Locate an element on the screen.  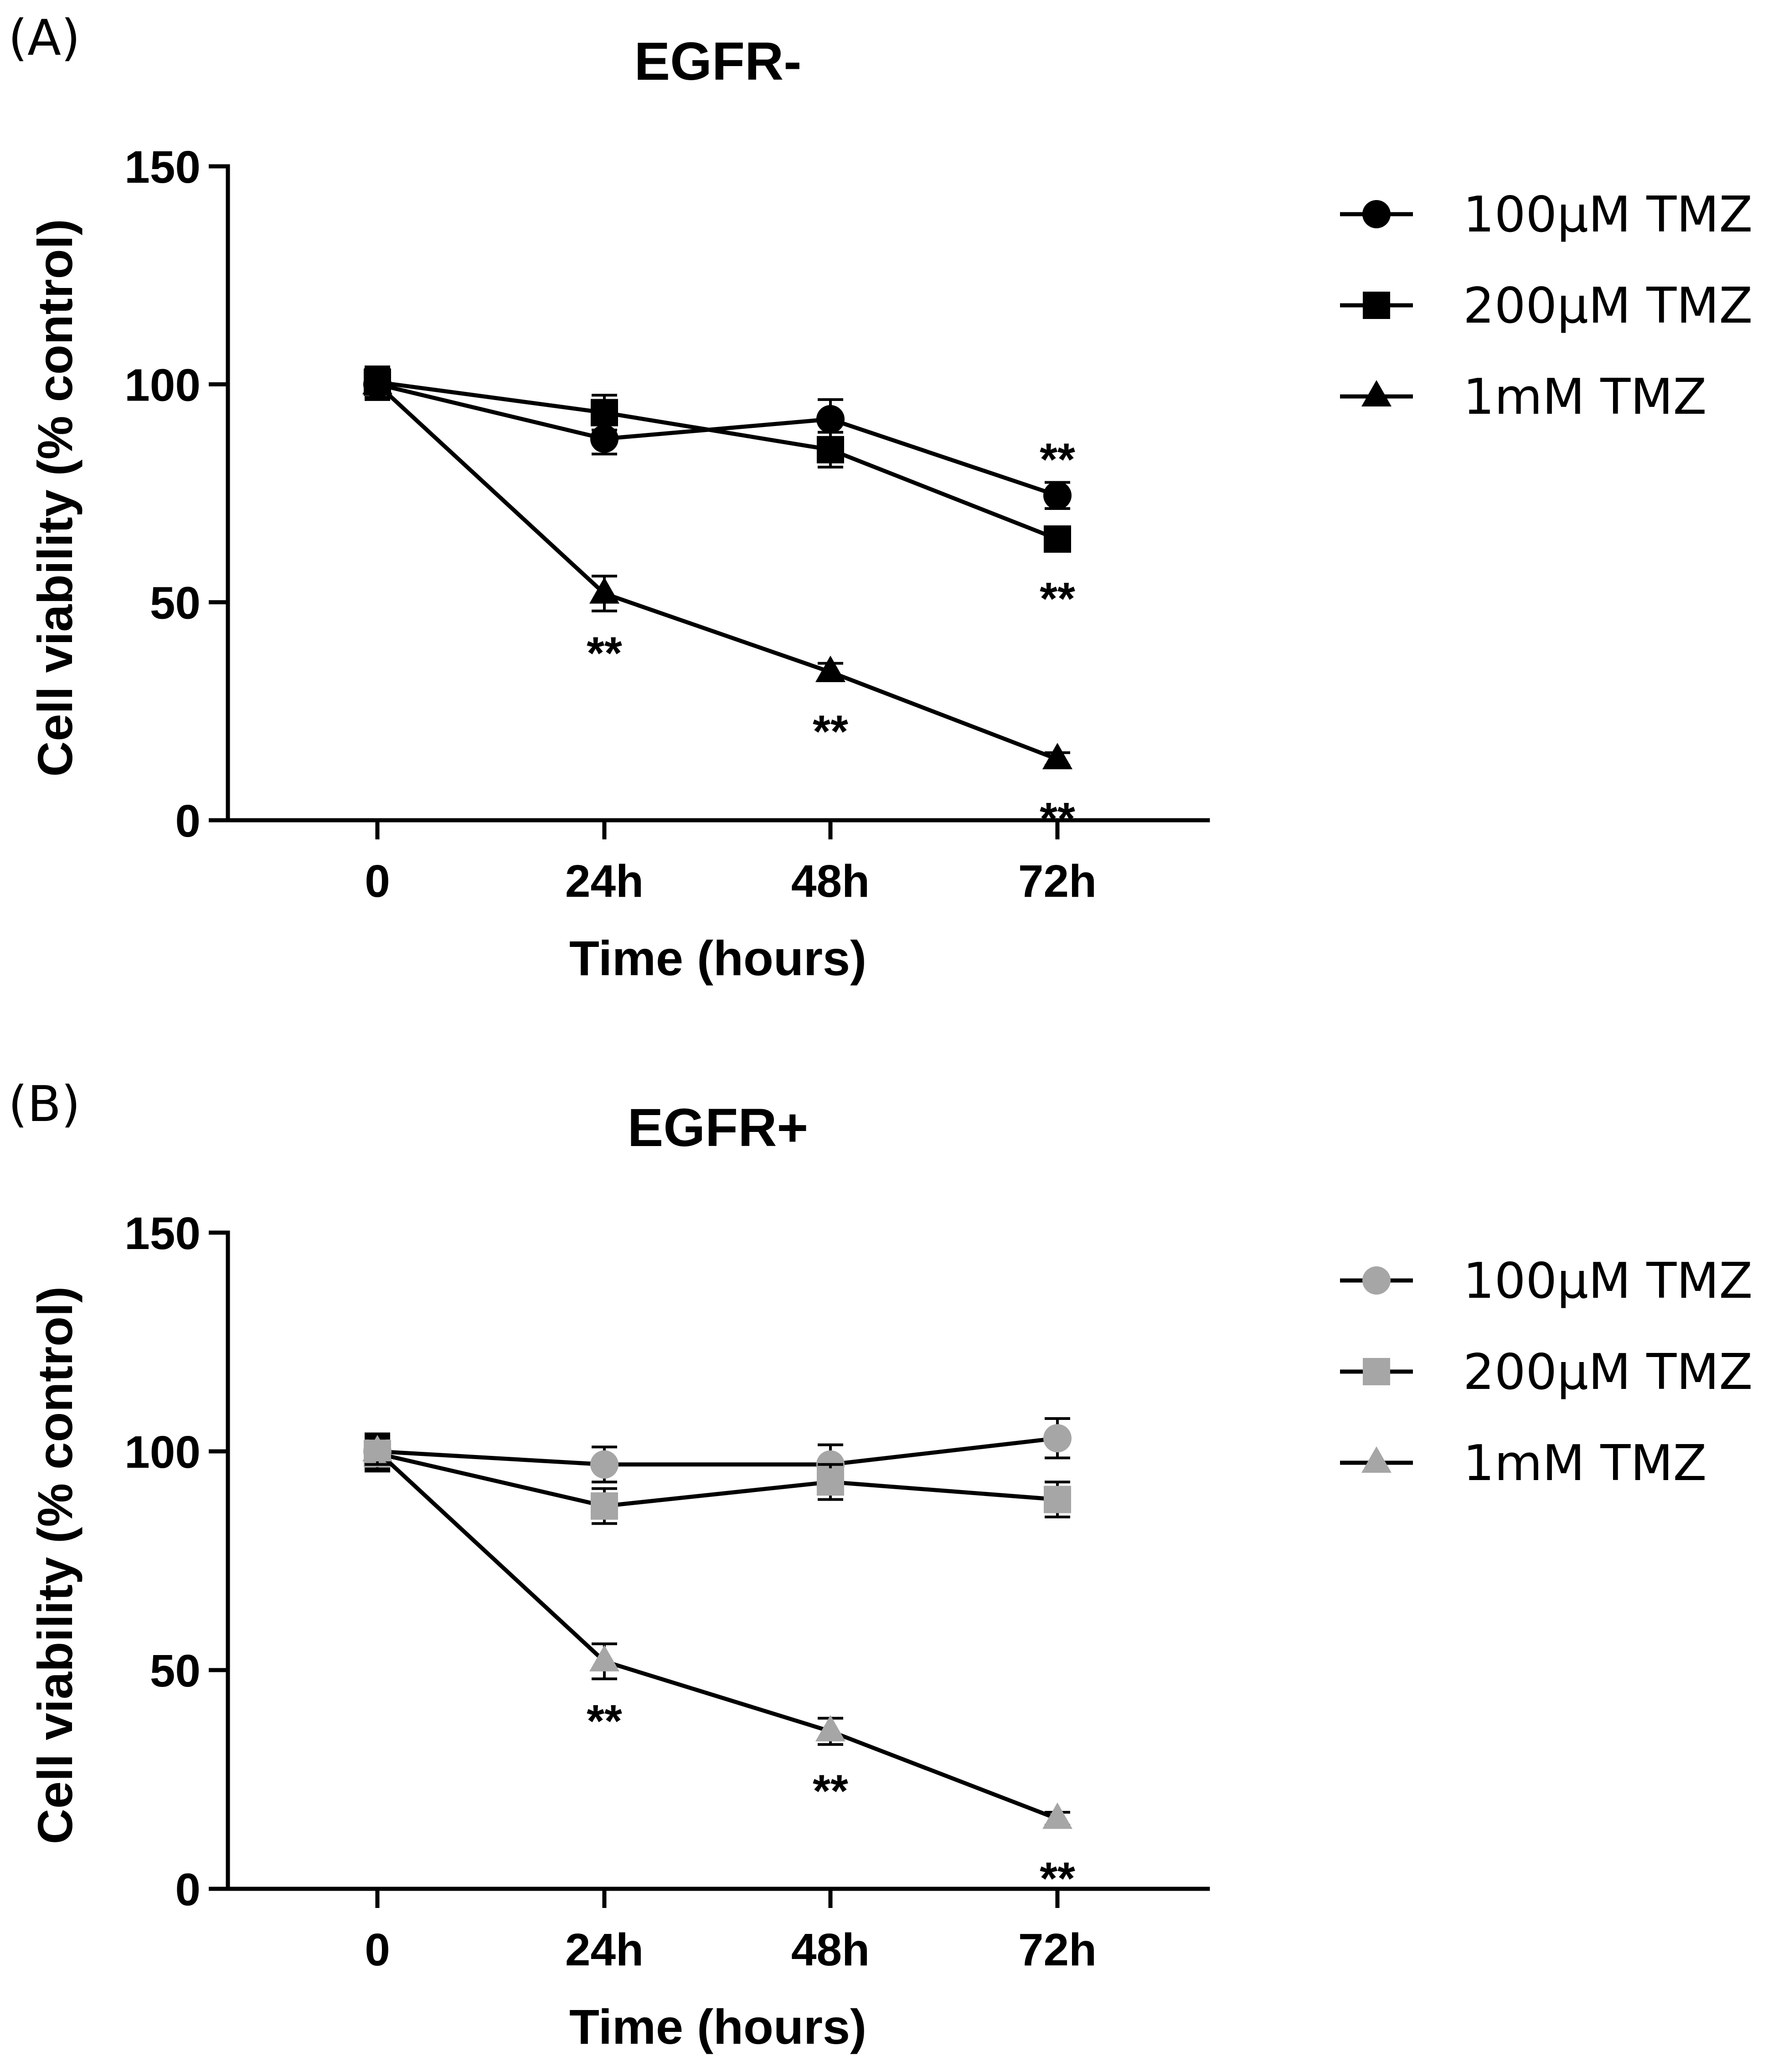
chart-title: EGFR- is located at coordinates (717, 61).